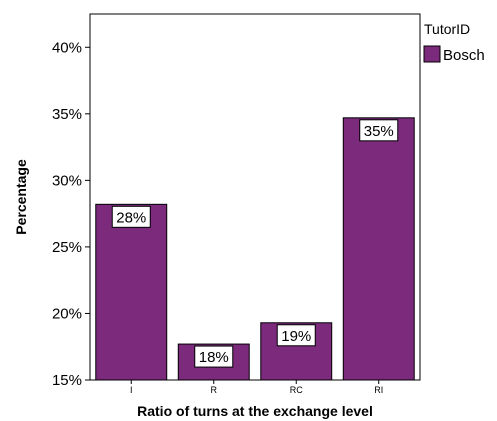 The width and height of the screenshot is (497, 421). What do you see at coordinates (464, 55) in the screenshot?
I see `legend-entry-bosch: Bosch` at bounding box center [464, 55].